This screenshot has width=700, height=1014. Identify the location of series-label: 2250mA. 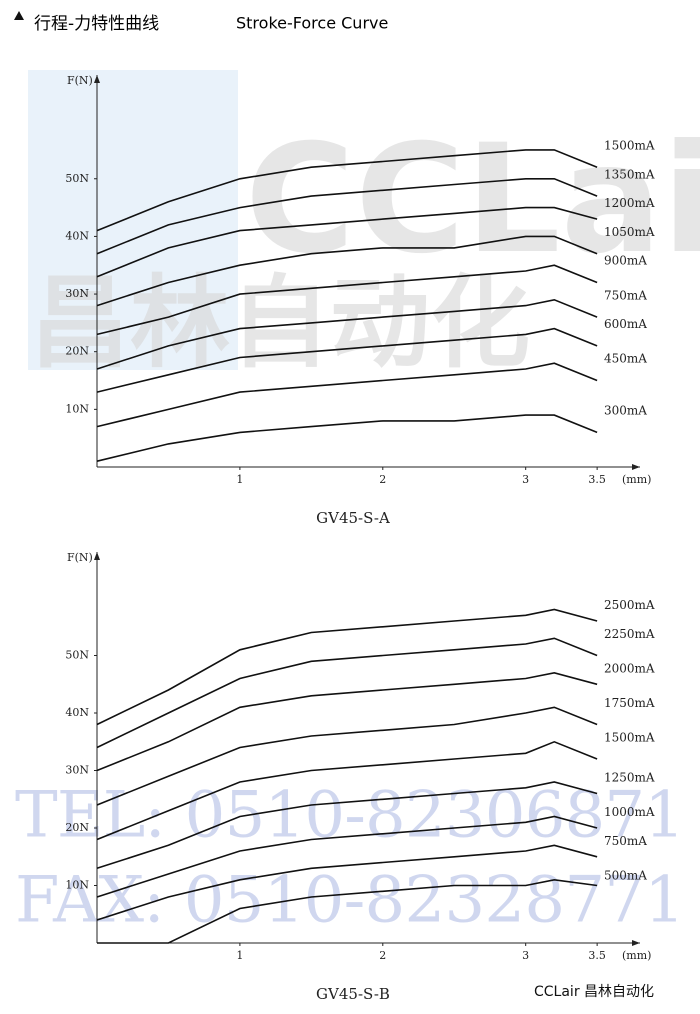
(629, 634).